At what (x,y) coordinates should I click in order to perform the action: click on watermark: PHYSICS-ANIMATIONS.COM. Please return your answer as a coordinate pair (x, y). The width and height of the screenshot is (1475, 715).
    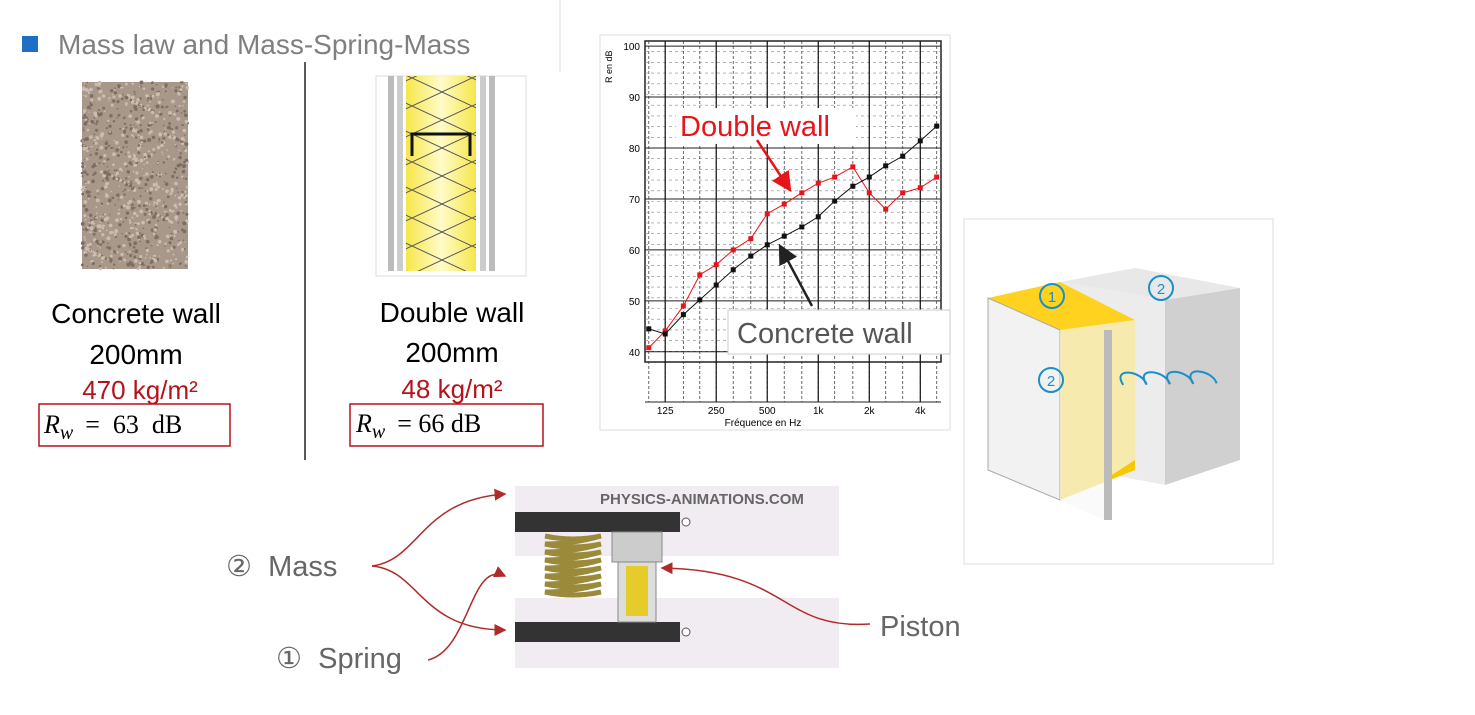
    Looking at the image, I should click on (702, 499).